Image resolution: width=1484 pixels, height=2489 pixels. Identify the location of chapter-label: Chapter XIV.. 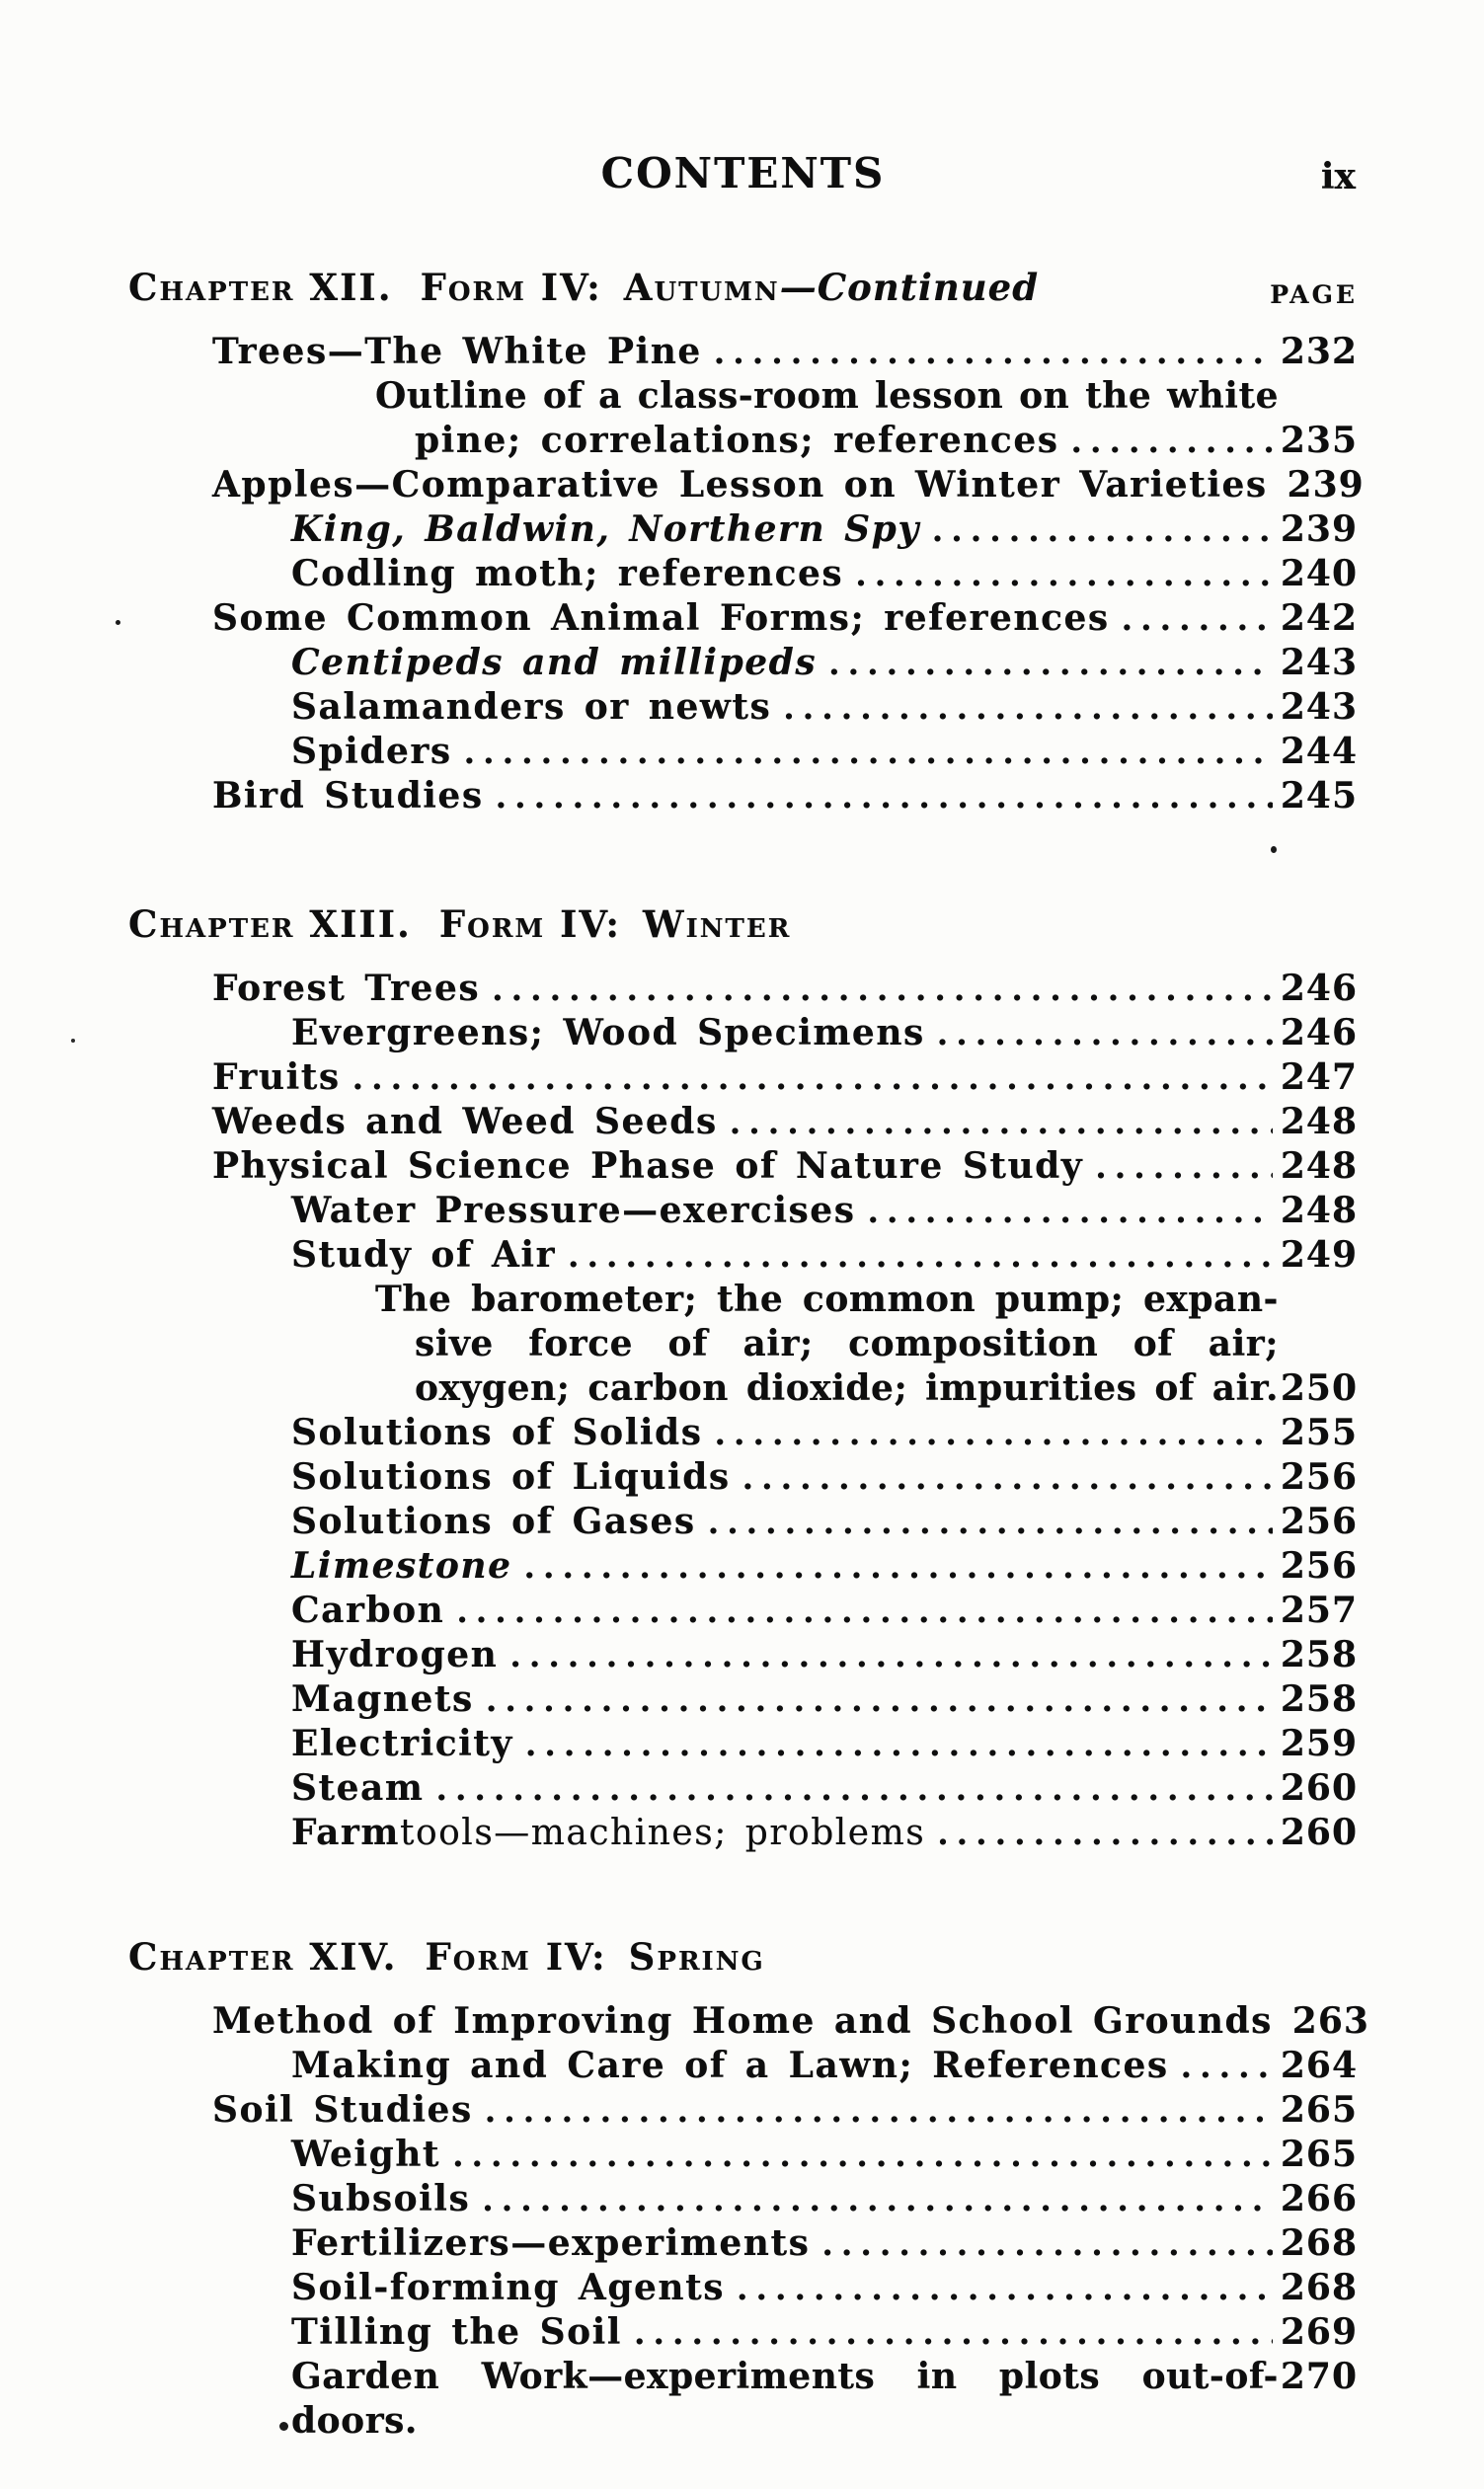
(263, 1957).